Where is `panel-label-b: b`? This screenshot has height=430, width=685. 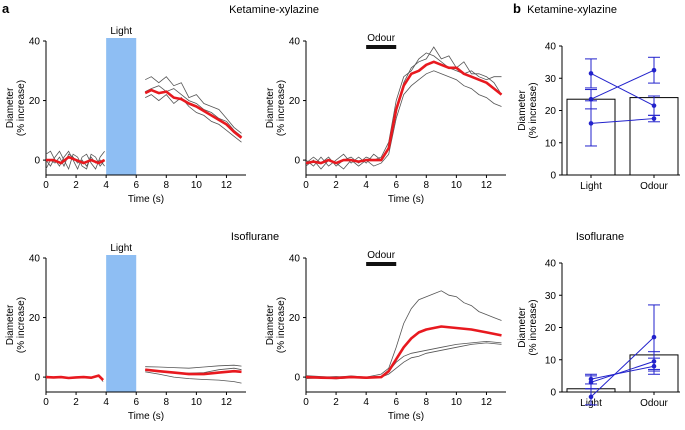 panel-label-b: b is located at coordinates (517, 8).